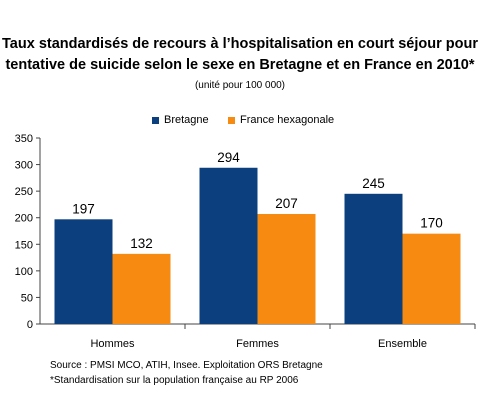 This screenshot has height=400, width=480. Describe the element at coordinates (112, 344) in the screenshot. I see `x-category-label: Hommes` at that location.